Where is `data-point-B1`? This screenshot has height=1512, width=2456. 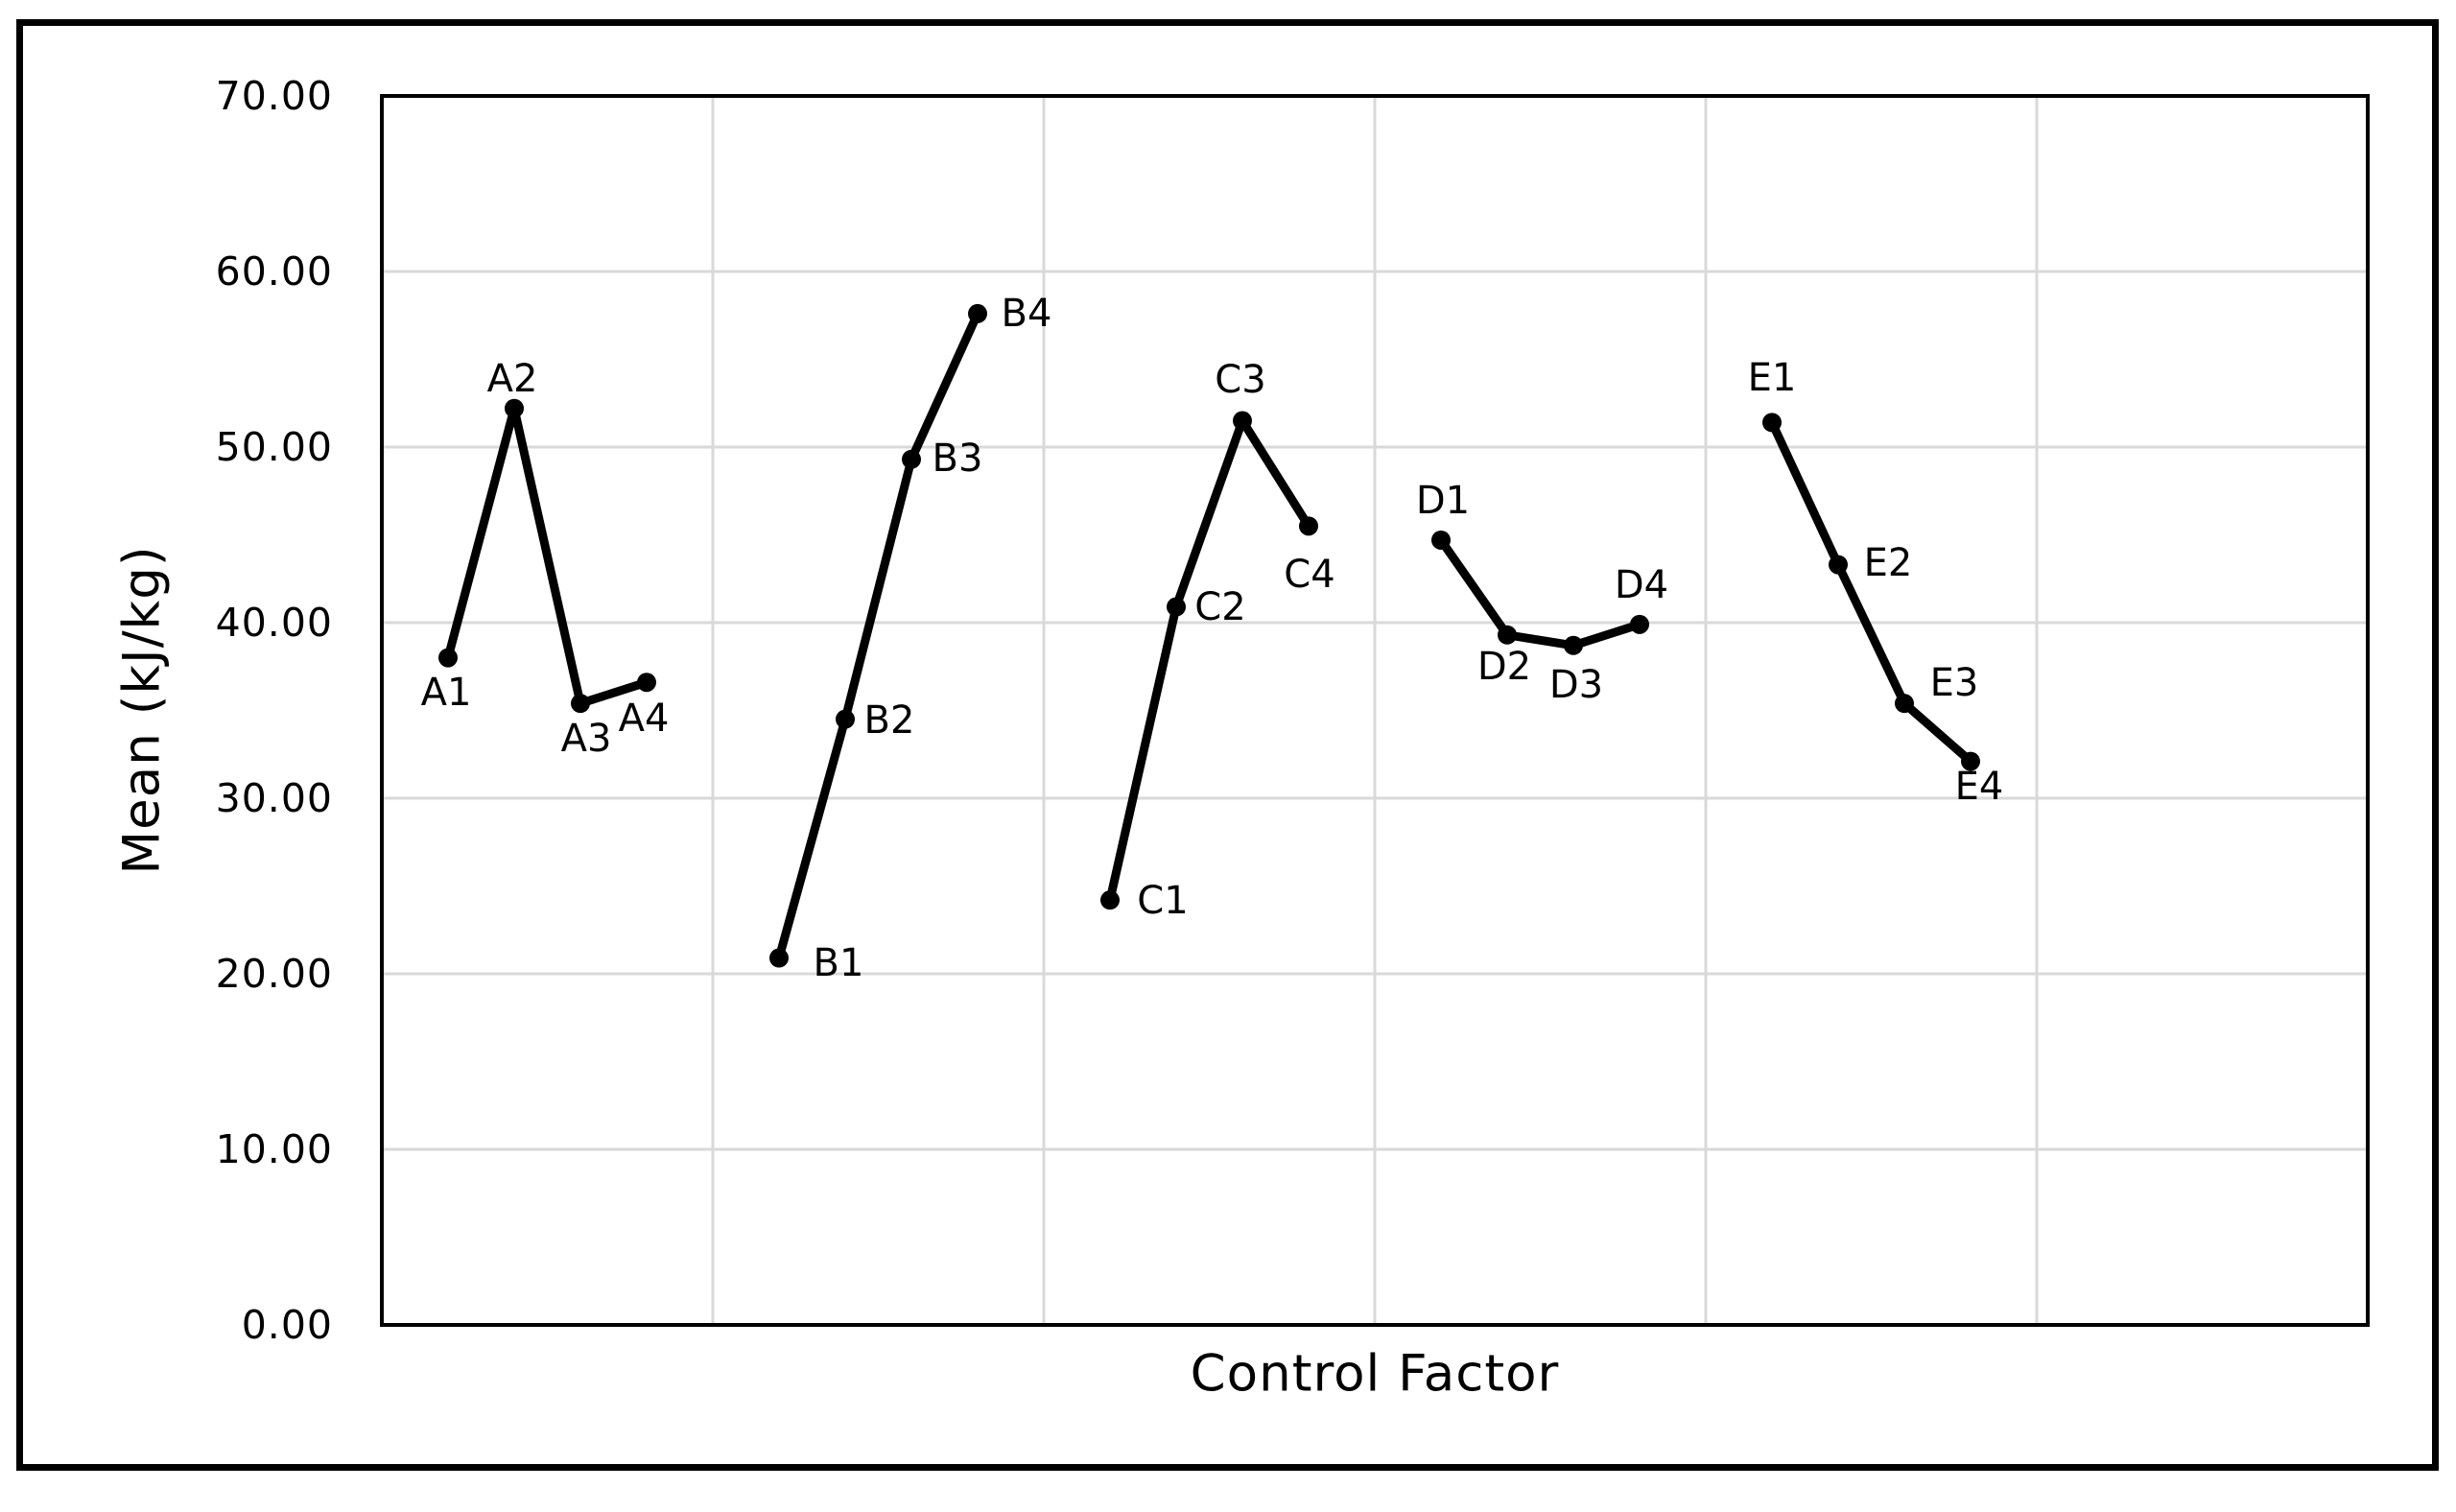 data-point-B1 is located at coordinates (779, 958).